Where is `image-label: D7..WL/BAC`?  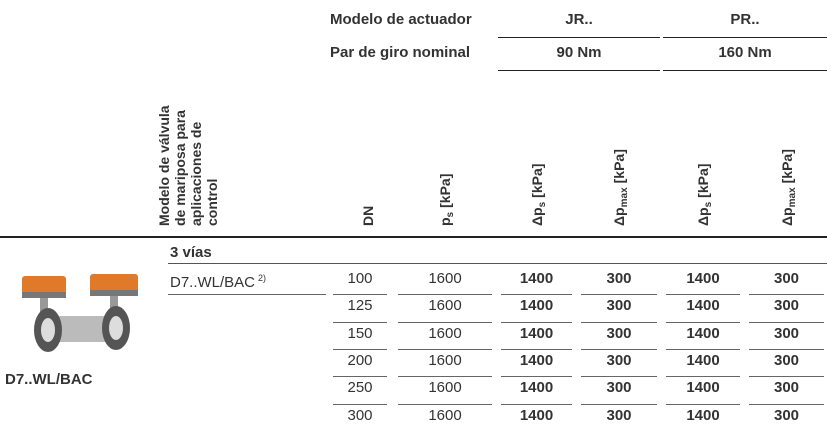
image-label: D7..WL/BAC is located at coordinates (49, 379).